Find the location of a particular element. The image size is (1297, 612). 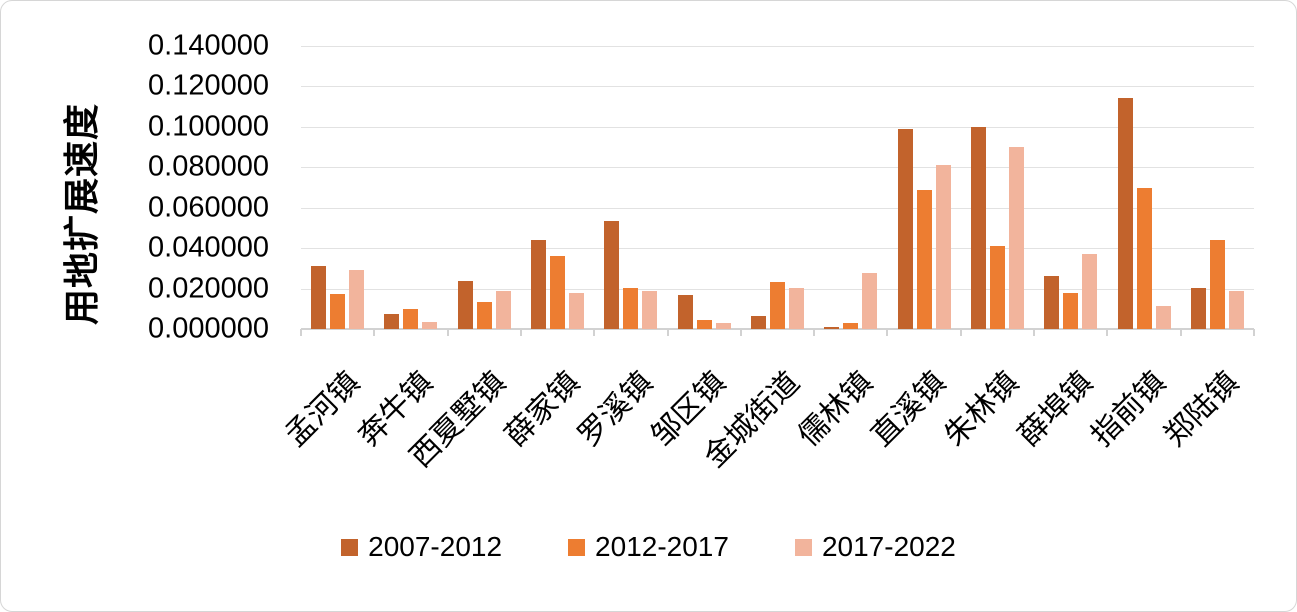

x-axis-category-label: 朱林镇 is located at coordinates (982, 409).